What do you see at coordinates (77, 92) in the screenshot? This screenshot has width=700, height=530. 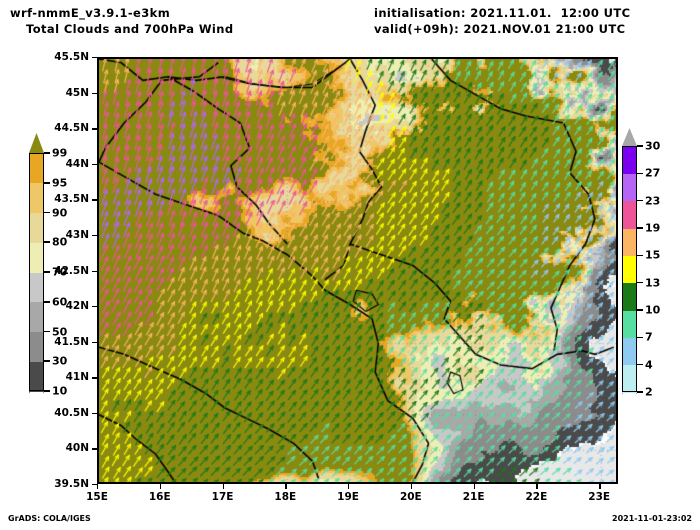 I see `y-axis-label: 45N` at bounding box center [77, 92].